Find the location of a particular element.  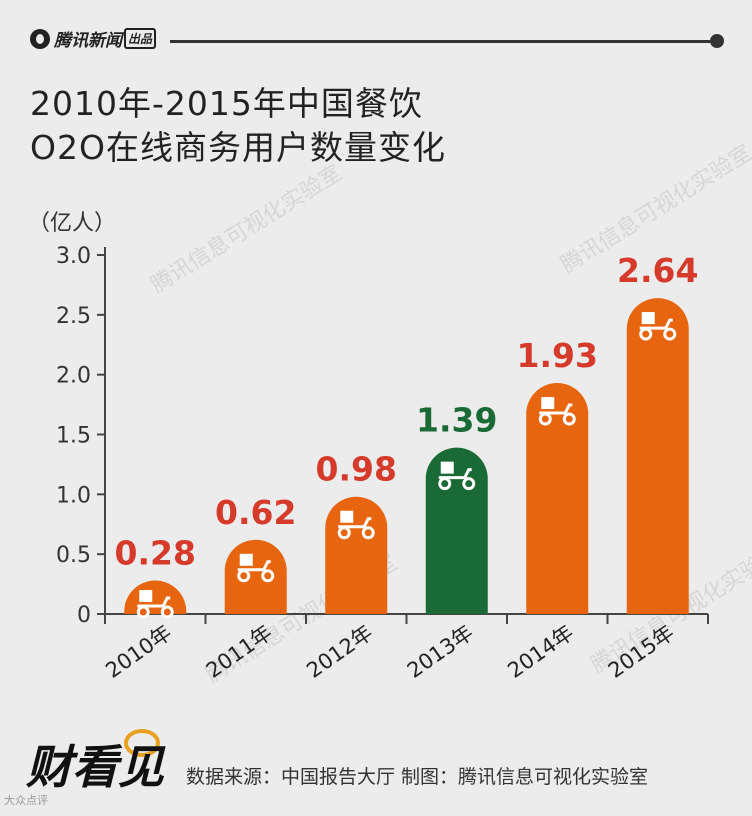

brand: 腾讯新闻 出品 is located at coordinates (93, 38).